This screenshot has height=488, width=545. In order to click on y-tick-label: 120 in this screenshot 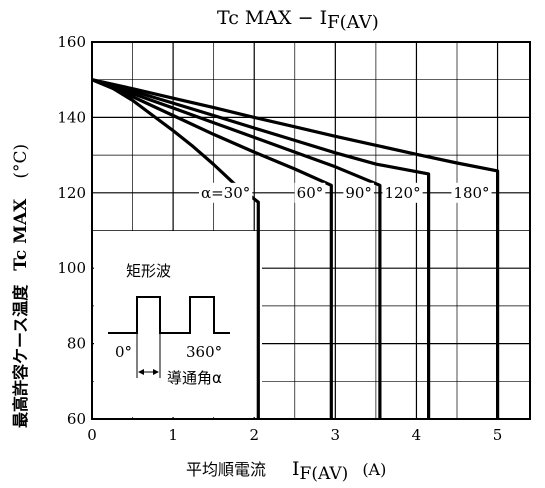, I will do `click(71, 193)`.